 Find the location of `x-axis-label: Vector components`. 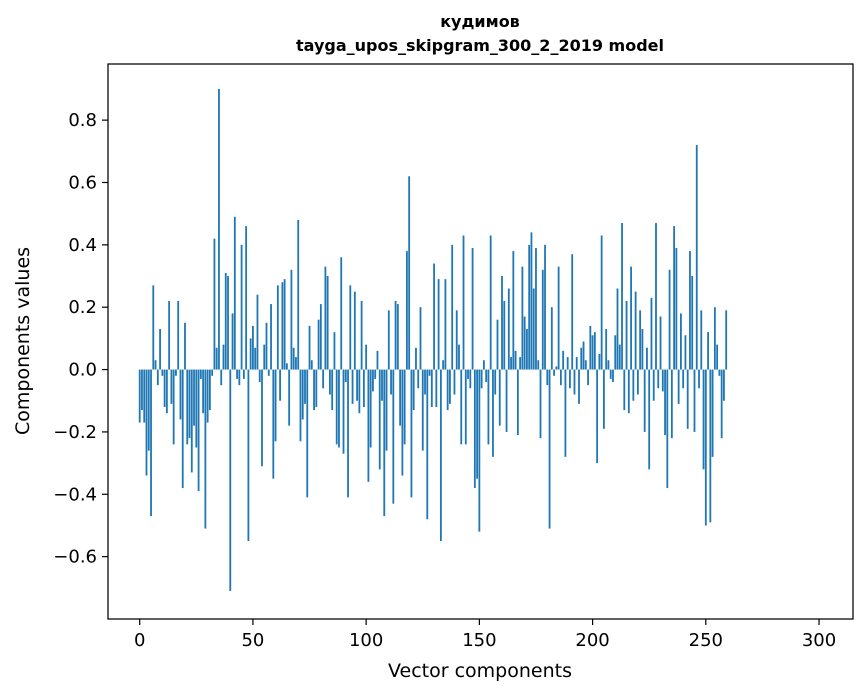

x-axis-label: Vector components is located at coordinates (480, 671).